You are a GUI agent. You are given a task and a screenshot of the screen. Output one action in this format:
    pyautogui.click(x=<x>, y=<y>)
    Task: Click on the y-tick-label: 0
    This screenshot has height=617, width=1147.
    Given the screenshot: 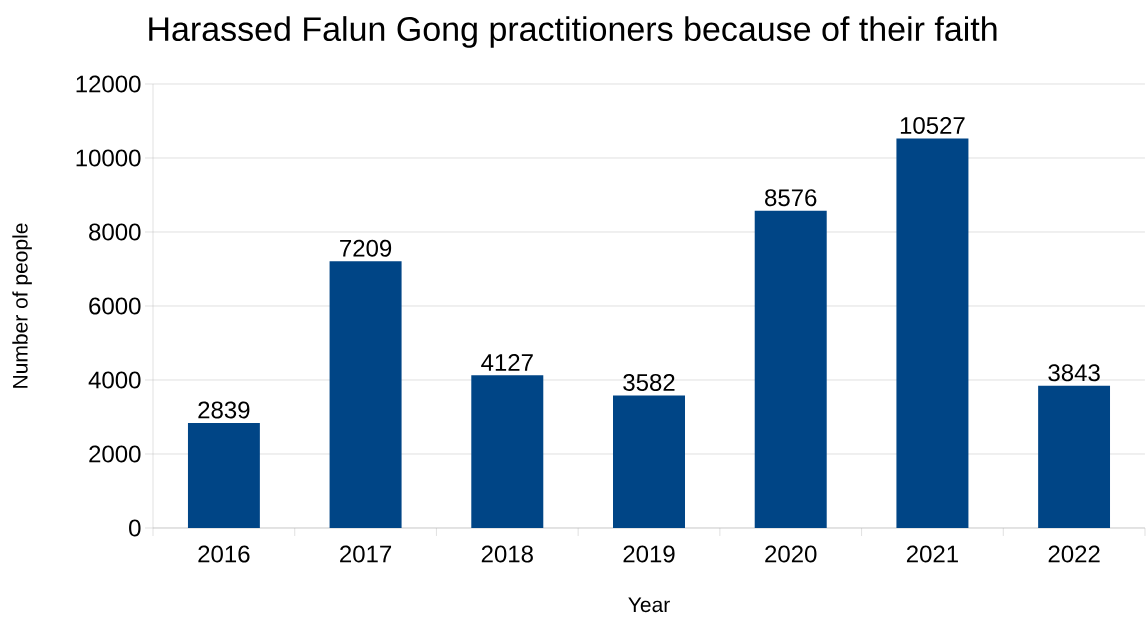 What is the action you would take?
    pyautogui.click(x=135, y=528)
    